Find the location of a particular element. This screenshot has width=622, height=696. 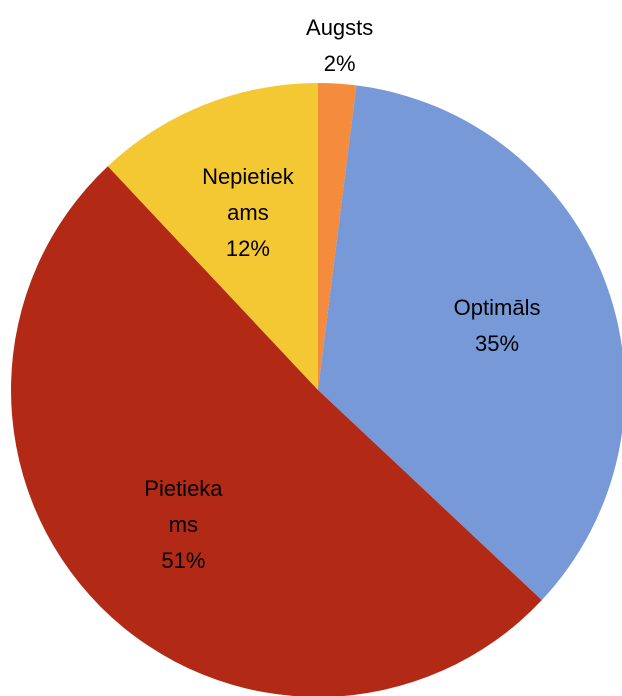

slice-label: Nepietiekams 12% is located at coordinates (248, 213).